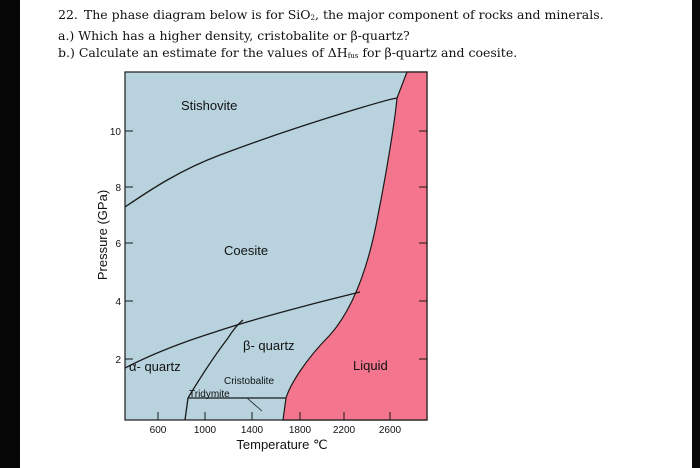  I want to click on y-axis-label: Pressure (GPa), so click(102, 235).